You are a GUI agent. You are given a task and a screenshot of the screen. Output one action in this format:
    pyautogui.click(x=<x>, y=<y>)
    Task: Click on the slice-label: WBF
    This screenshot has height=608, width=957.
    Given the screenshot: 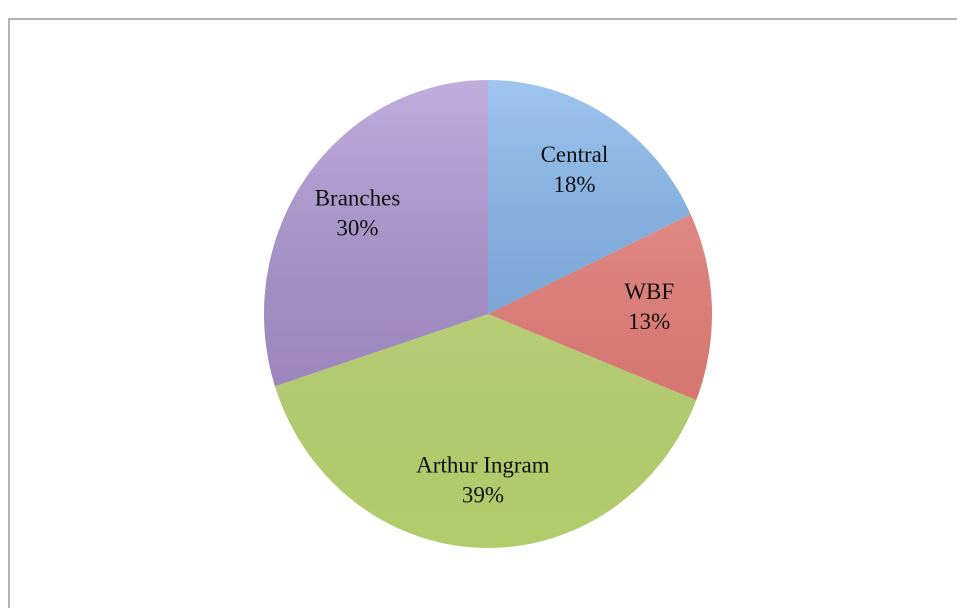 What is the action you would take?
    pyautogui.click(x=649, y=291)
    